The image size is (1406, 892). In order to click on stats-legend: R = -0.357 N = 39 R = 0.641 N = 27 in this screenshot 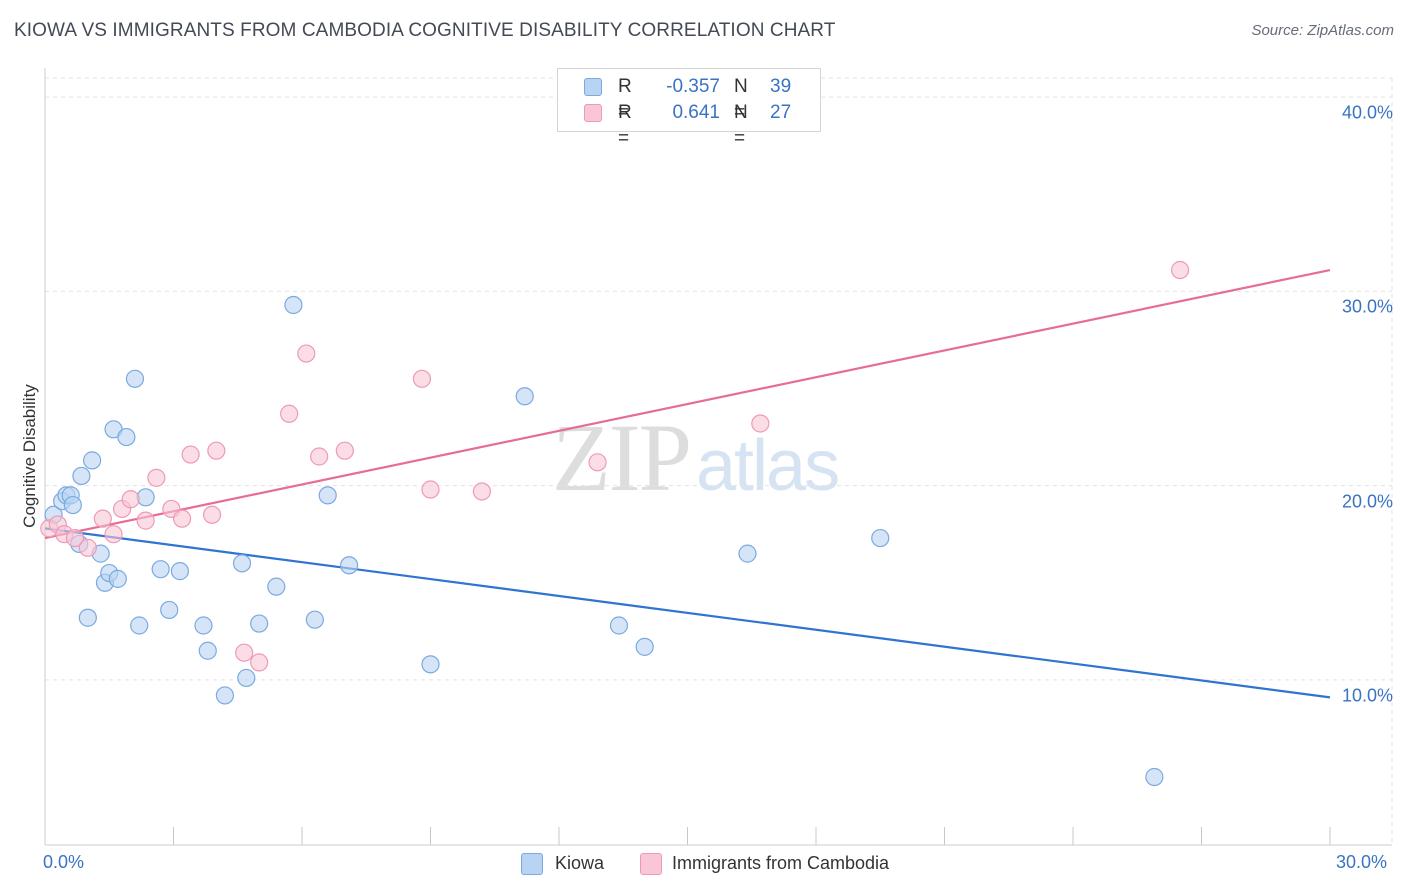, I will do `click(689, 108)`.